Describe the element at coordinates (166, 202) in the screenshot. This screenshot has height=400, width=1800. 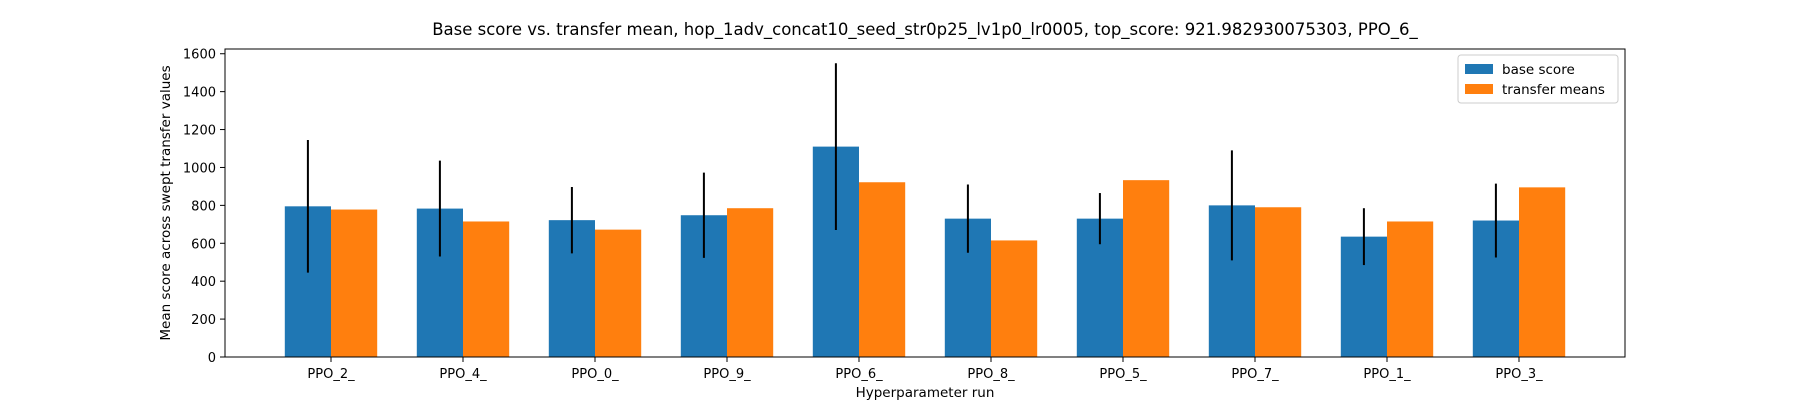
I see `y-axis-label: Mean score across swept transfer values` at that location.